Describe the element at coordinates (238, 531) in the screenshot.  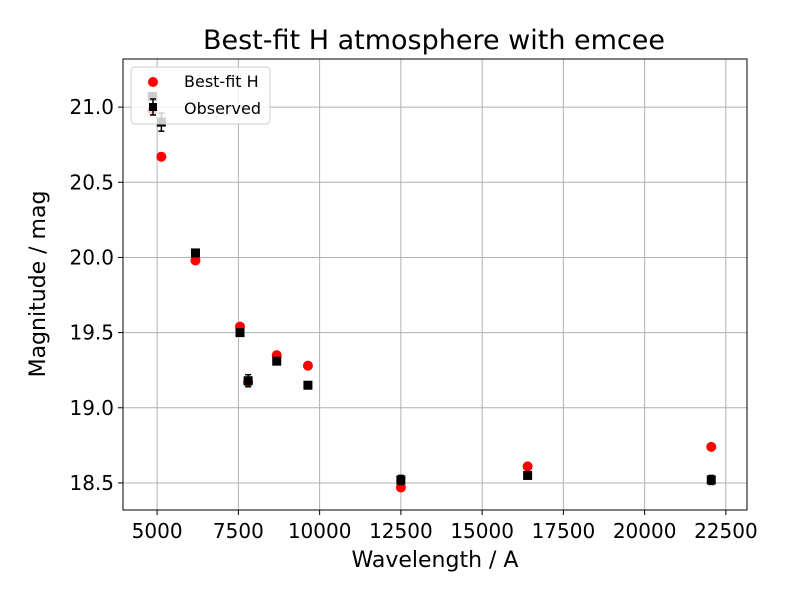
I see `x-tick-label: 7500` at that location.